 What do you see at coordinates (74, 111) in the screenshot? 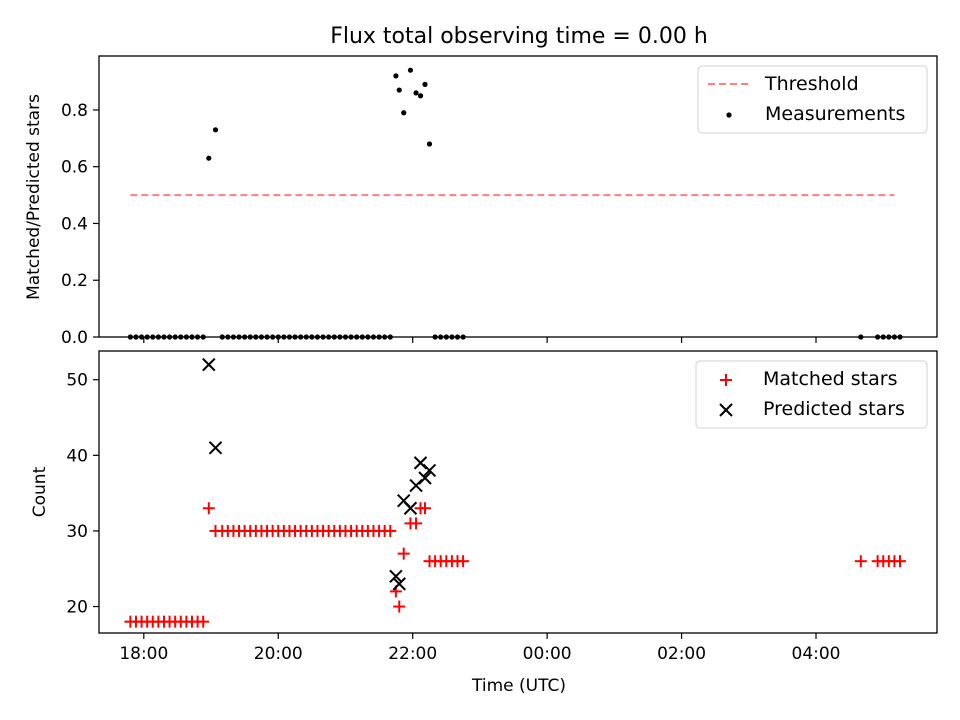
I see `y-tick-label-0-4: 0.8` at bounding box center [74, 111].